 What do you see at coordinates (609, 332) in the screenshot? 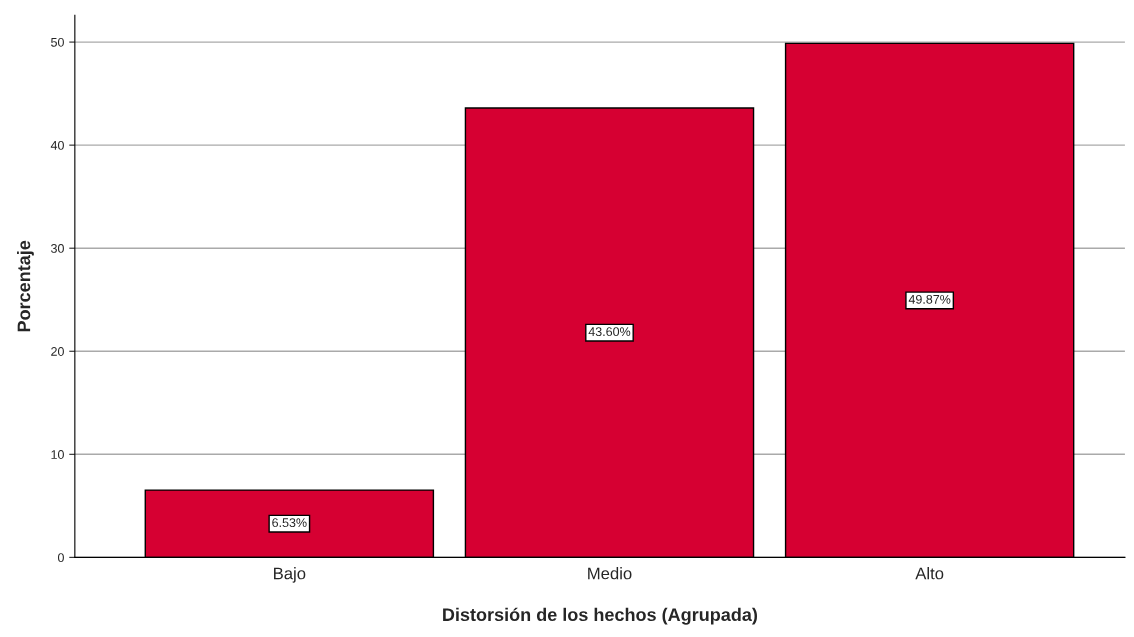
I see `data-label: 43.60%` at bounding box center [609, 332].